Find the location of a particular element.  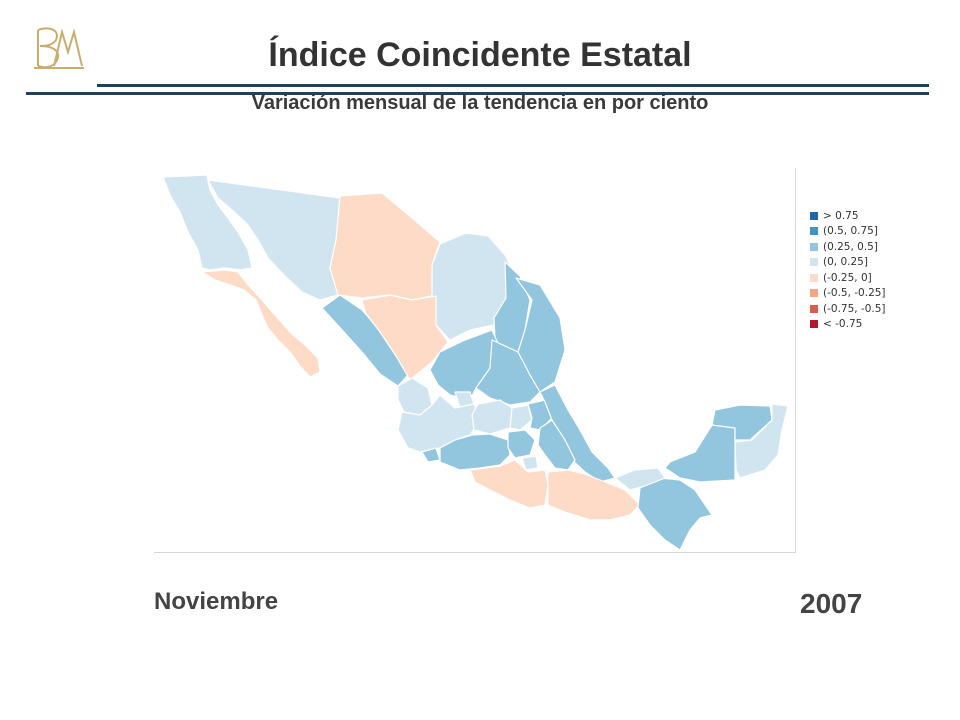

legend-label: (-0.25, 0] is located at coordinates (847, 277).